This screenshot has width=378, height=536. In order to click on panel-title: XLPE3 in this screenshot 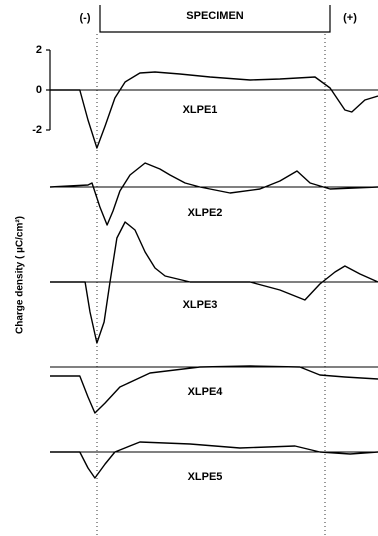, I will do `click(200, 305)`.